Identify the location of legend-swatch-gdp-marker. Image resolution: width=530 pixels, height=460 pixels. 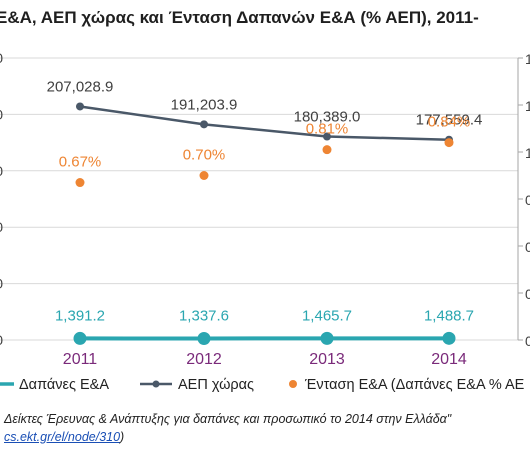
(156, 384).